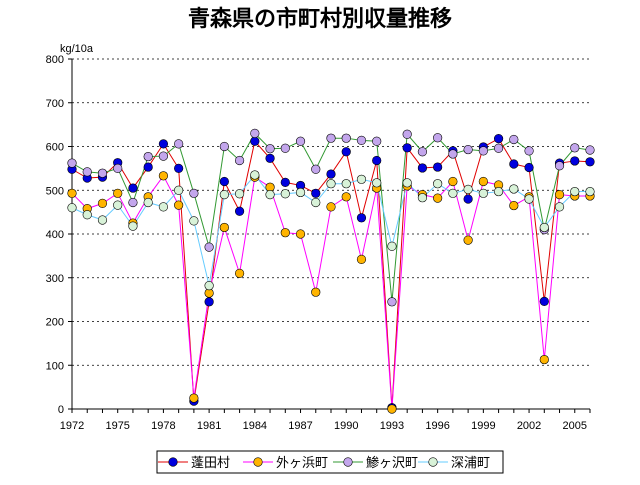  Describe the element at coordinates (392, 463) in the screenshot. I see `legend-label-3: 鯵ヶ沢町` at that location.